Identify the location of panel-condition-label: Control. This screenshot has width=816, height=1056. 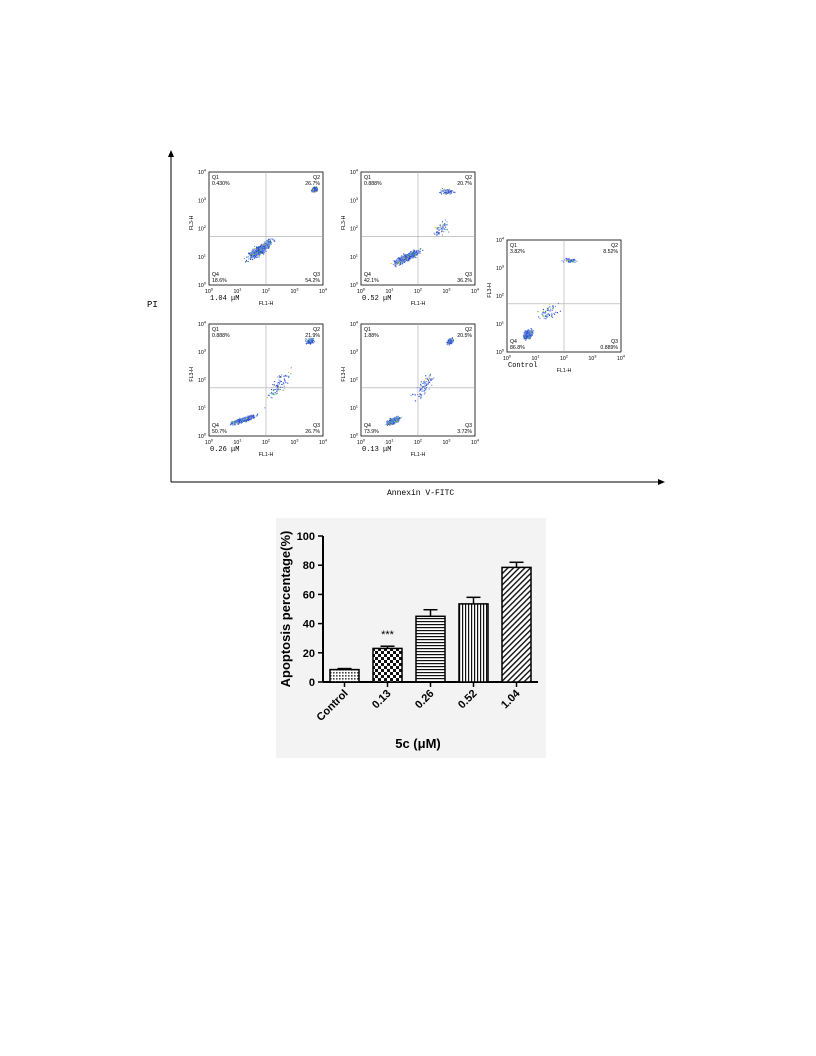
(522, 366).